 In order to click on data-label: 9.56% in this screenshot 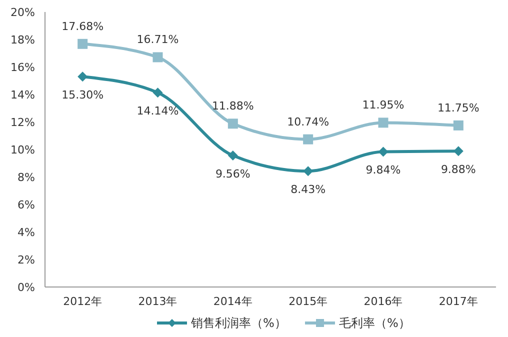, I will do `click(232, 174)`.